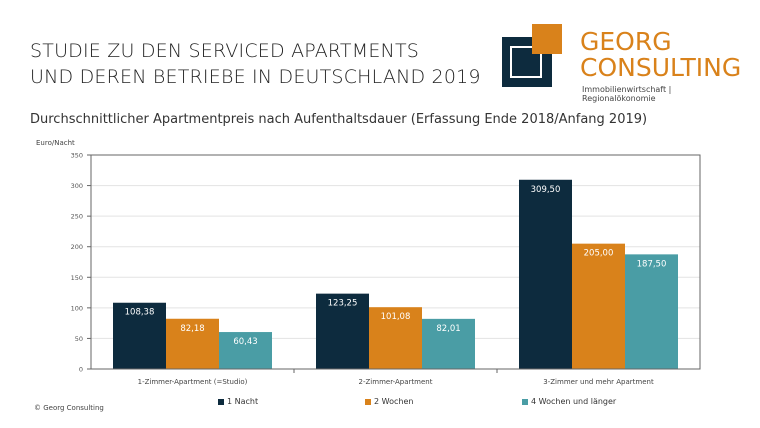 This screenshot has width=760, height=428. Describe the element at coordinates (81, 370) in the screenshot. I see `y-tick-label: 0` at that location.